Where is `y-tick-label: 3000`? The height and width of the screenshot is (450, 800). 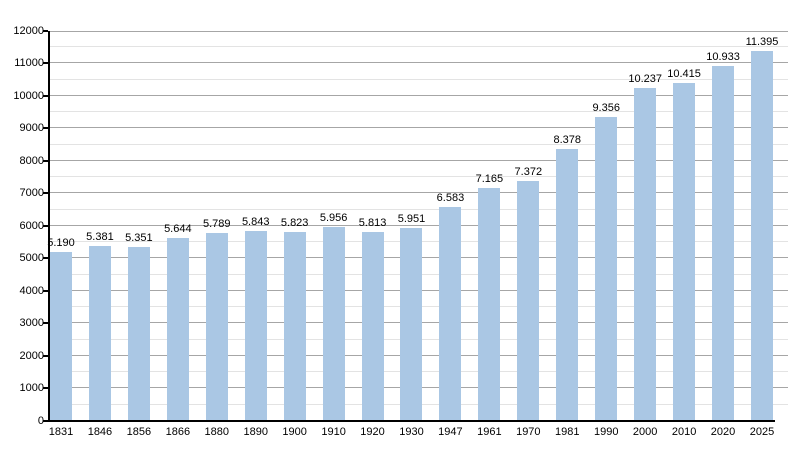
y-tick-label: 3000 is located at coordinates (31, 323).